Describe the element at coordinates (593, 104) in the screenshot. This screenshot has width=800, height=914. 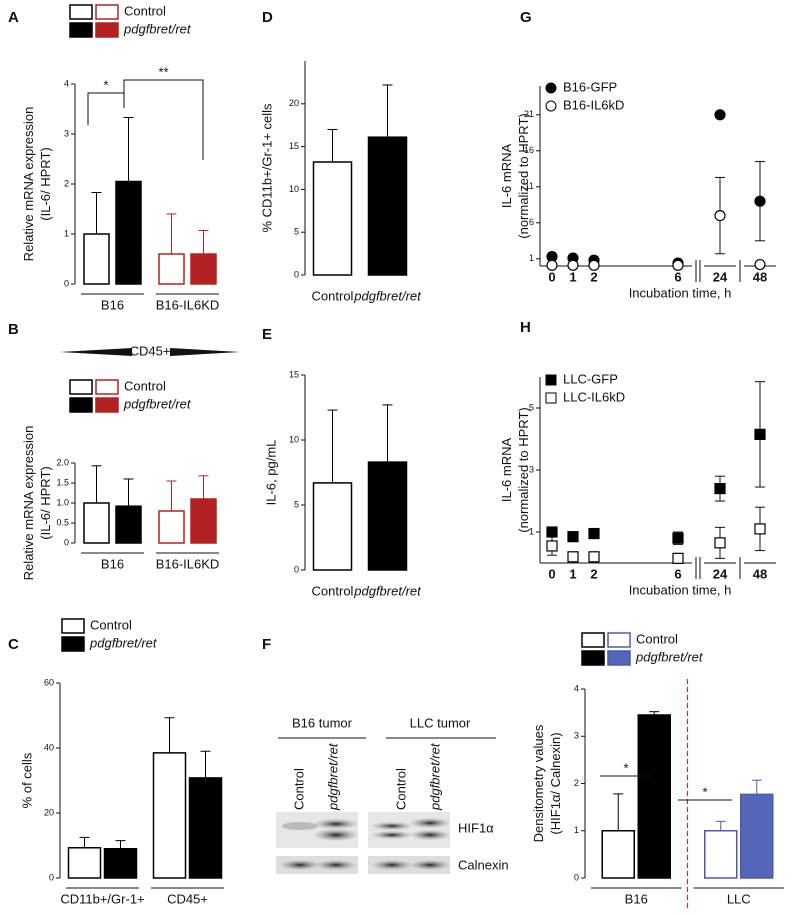
I see `legend-label: B16-IL6kD` at that location.